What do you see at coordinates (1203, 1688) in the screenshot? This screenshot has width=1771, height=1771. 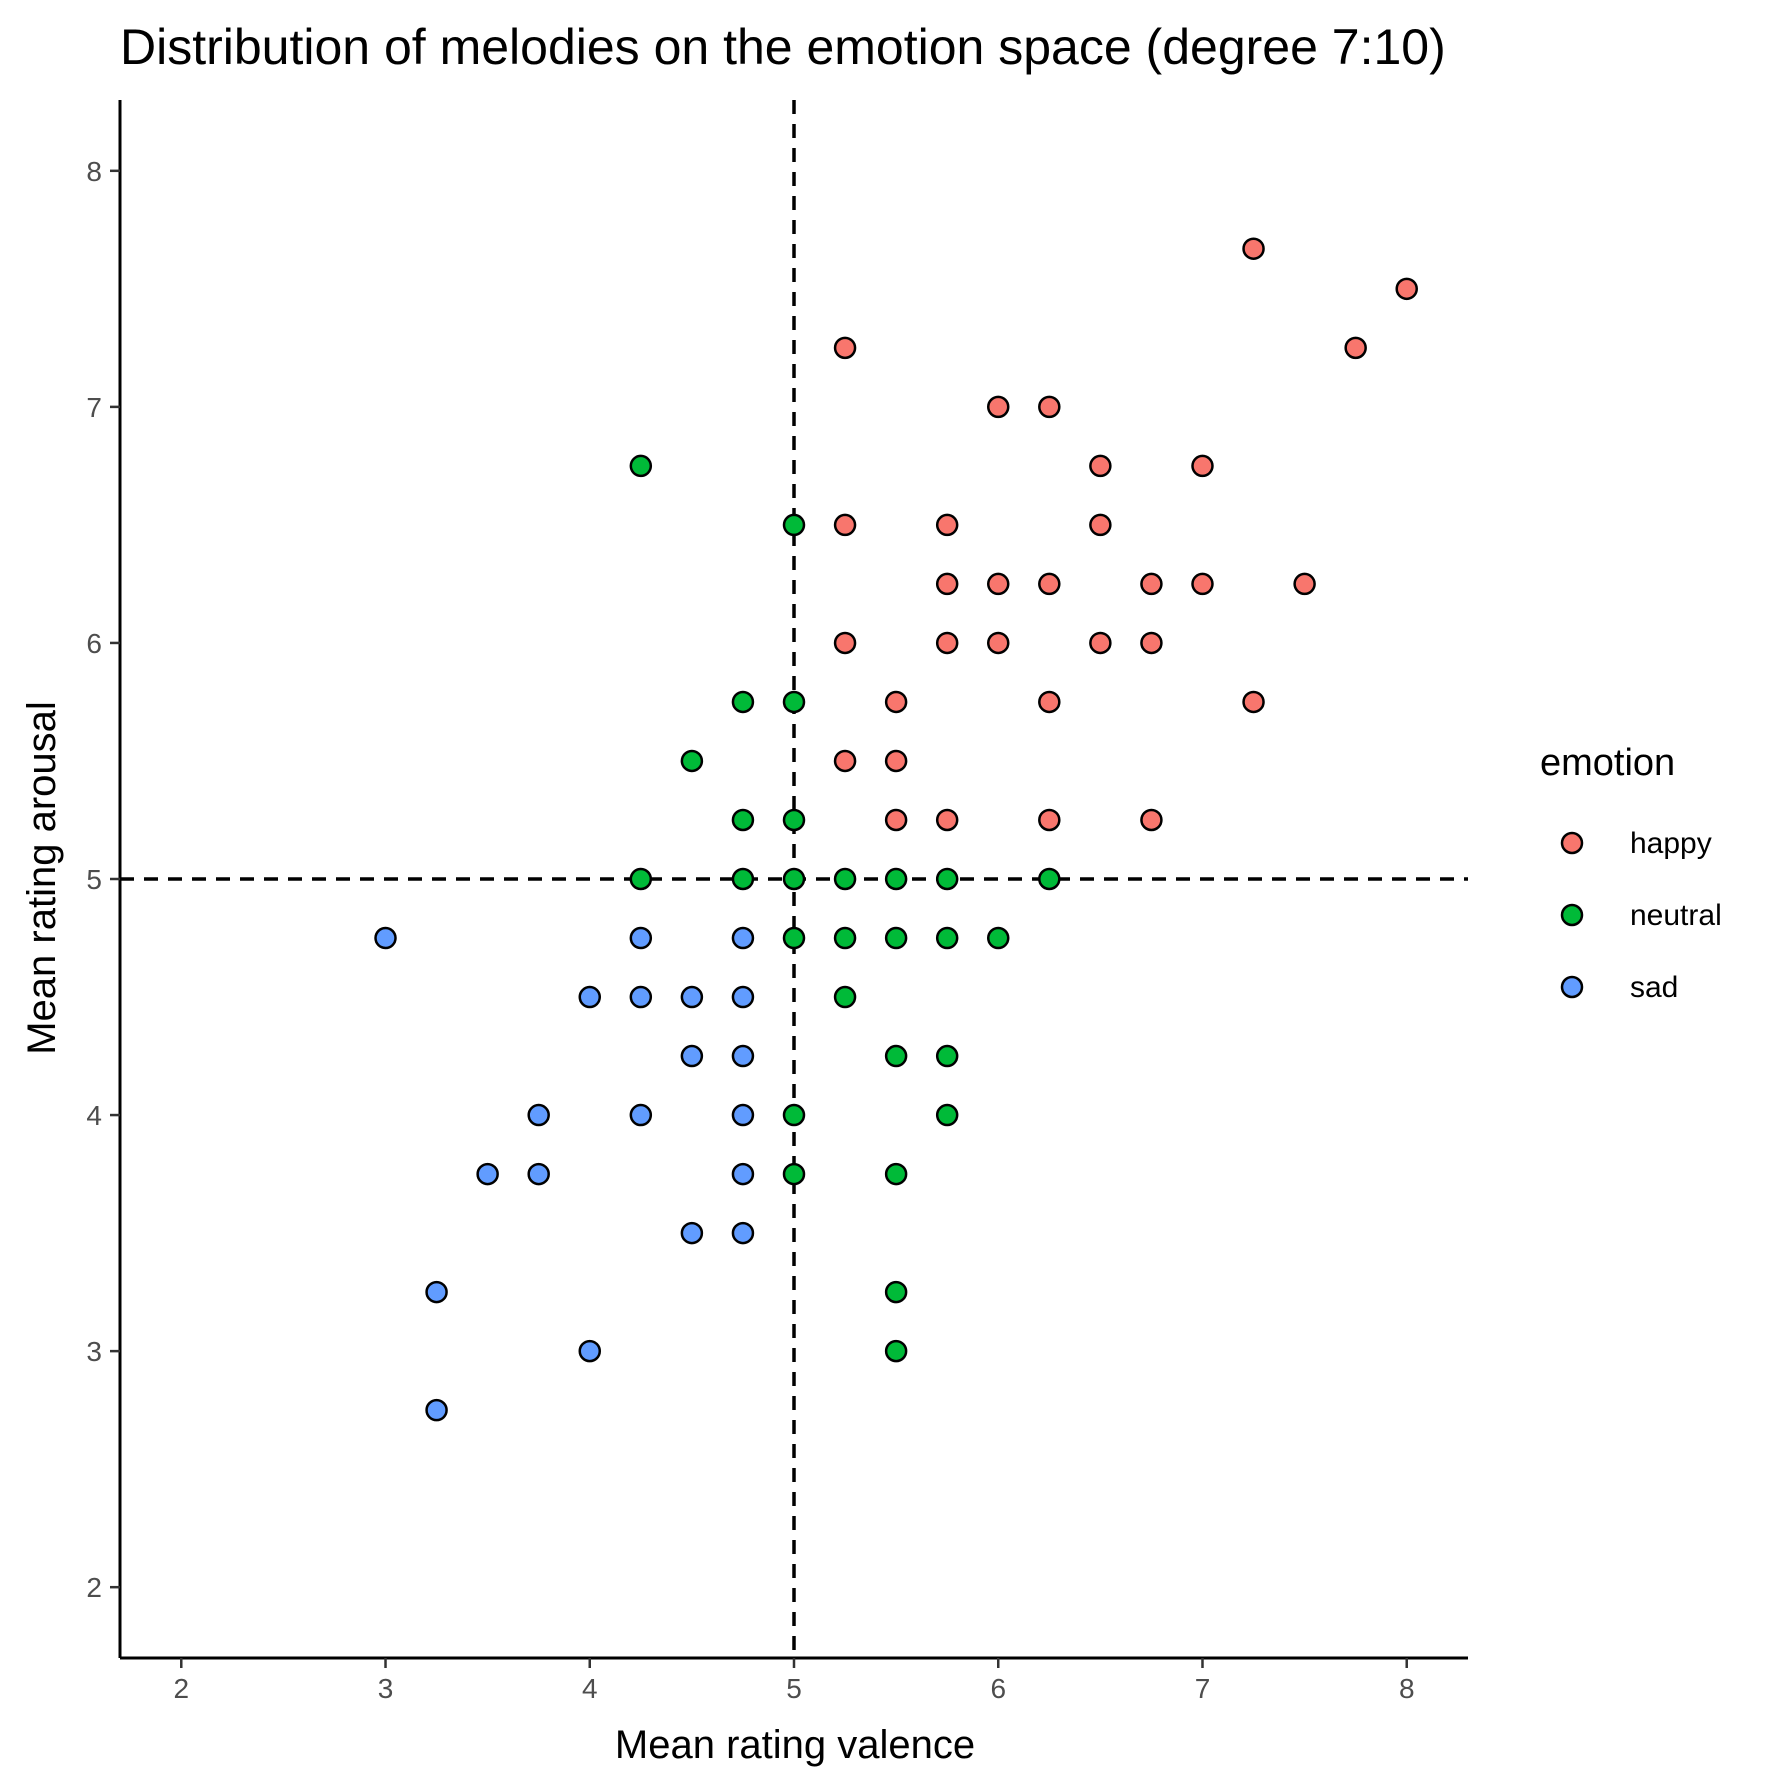 I see `x-tick-label: 7` at bounding box center [1203, 1688].